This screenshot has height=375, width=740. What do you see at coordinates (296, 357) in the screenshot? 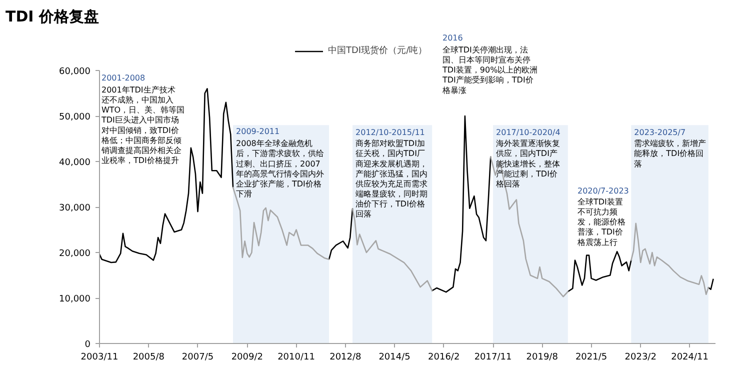
I see `x-tick-label: 2010/11` at bounding box center [296, 357].